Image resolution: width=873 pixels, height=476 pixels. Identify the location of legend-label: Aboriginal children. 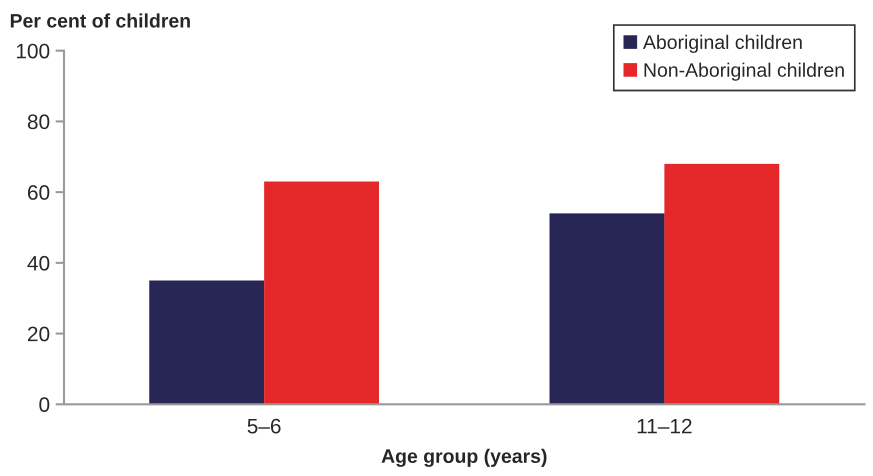
(722, 43).